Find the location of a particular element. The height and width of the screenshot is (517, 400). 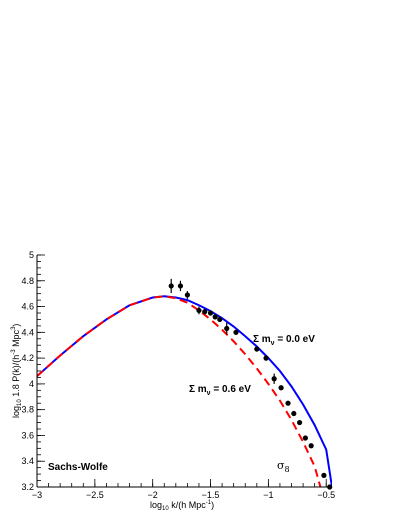

mnu-0-sub: ν is located at coordinates (273, 343).